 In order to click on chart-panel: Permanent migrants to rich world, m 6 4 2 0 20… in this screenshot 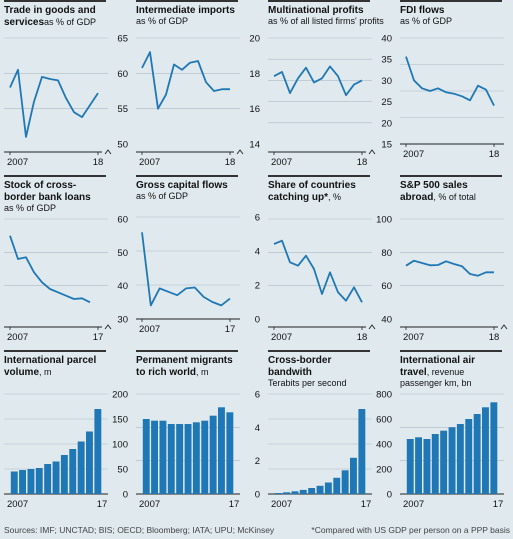, I will do `click(200, 438)`.